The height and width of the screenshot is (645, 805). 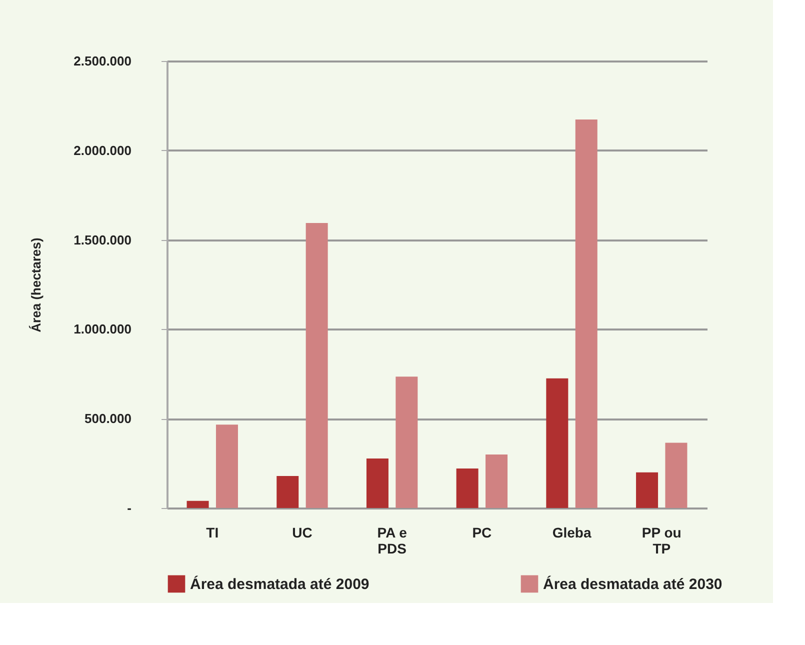 What do you see at coordinates (392, 540) in the screenshot?
I see `x-tick-label: PA e PDS` at bounding box center [392, 540].